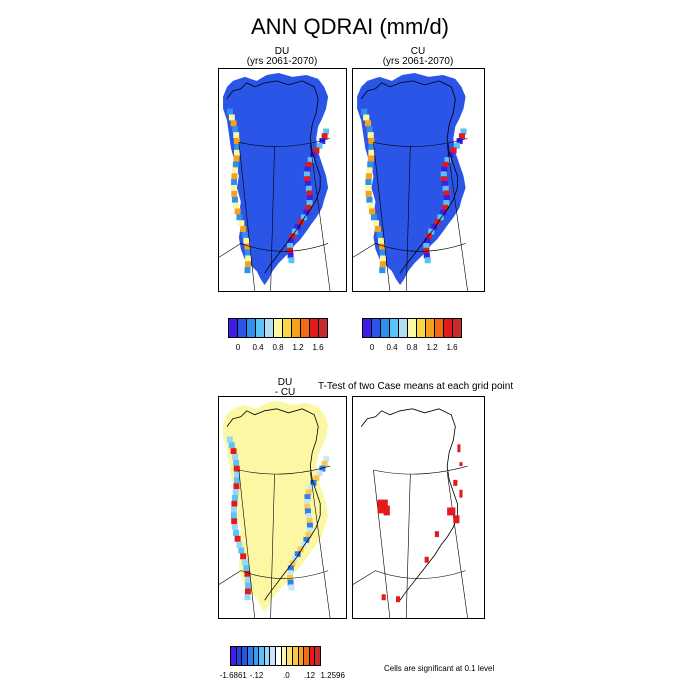  What do you see at coordinates (418, 51) in the screenshot?
I see `cu-title-line1: CU` at bounding box center [418, 51].